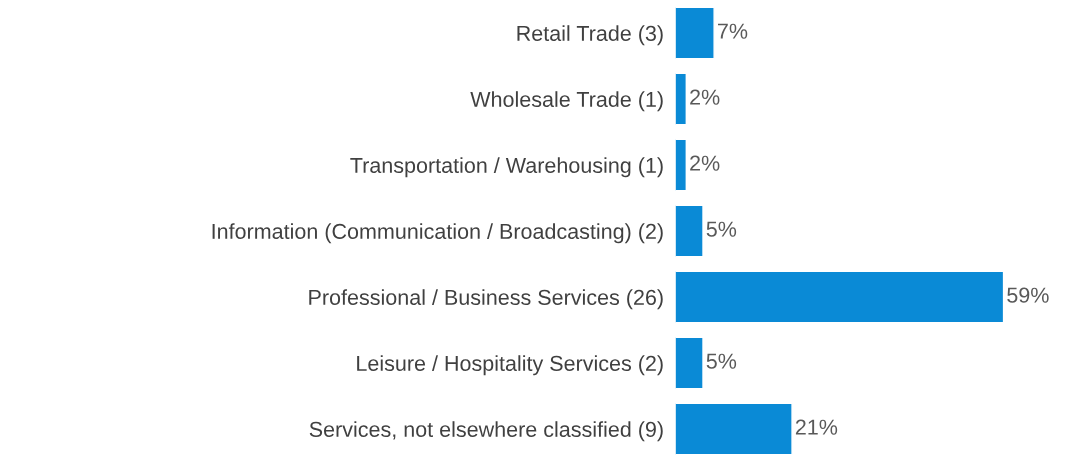 This screenshot has width=1070, height=462. I want to click on y-tick-label: Retail Trade (3), so click(590, 35).